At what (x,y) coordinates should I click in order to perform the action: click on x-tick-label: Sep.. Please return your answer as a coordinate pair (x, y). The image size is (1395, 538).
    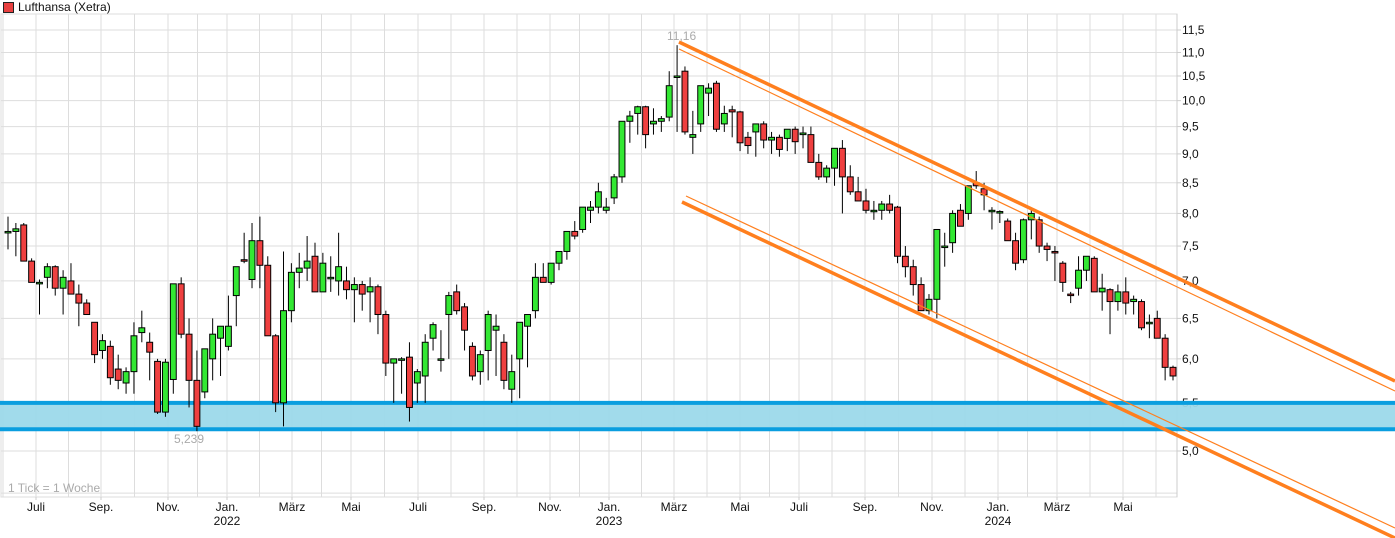
    Looking at the image, I should click on (865, 507).